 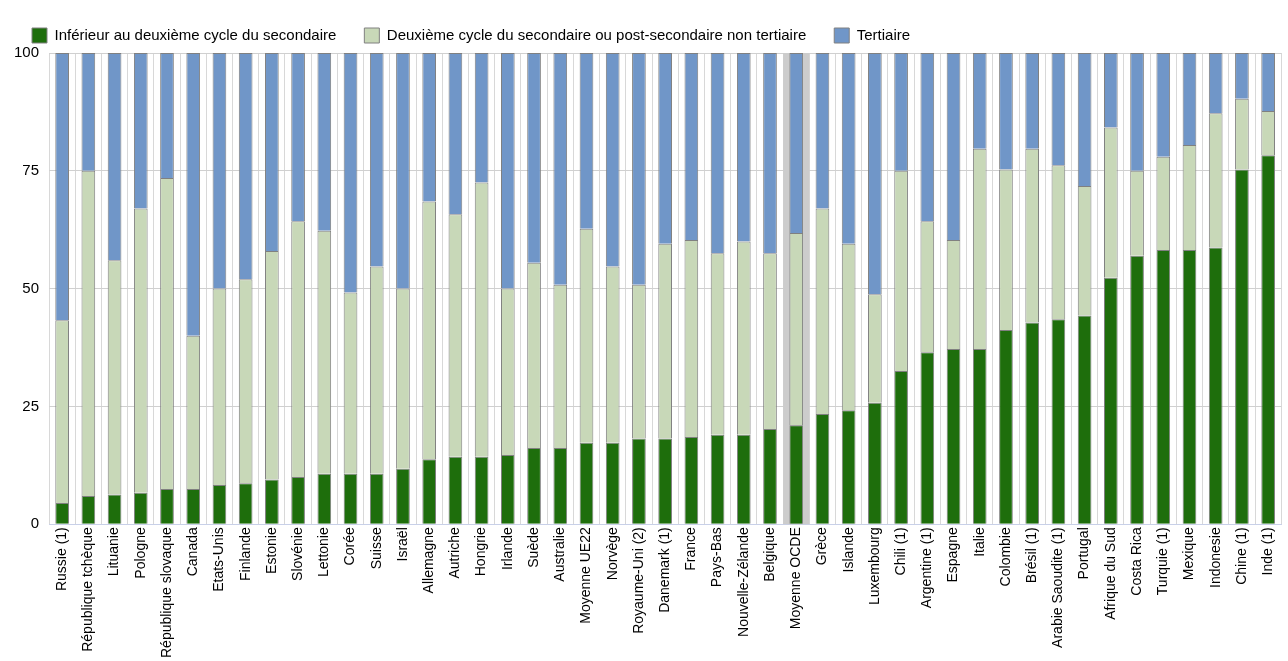 I want to click on x-tick-label: Turquie (1), so click(x=1162, y=561).